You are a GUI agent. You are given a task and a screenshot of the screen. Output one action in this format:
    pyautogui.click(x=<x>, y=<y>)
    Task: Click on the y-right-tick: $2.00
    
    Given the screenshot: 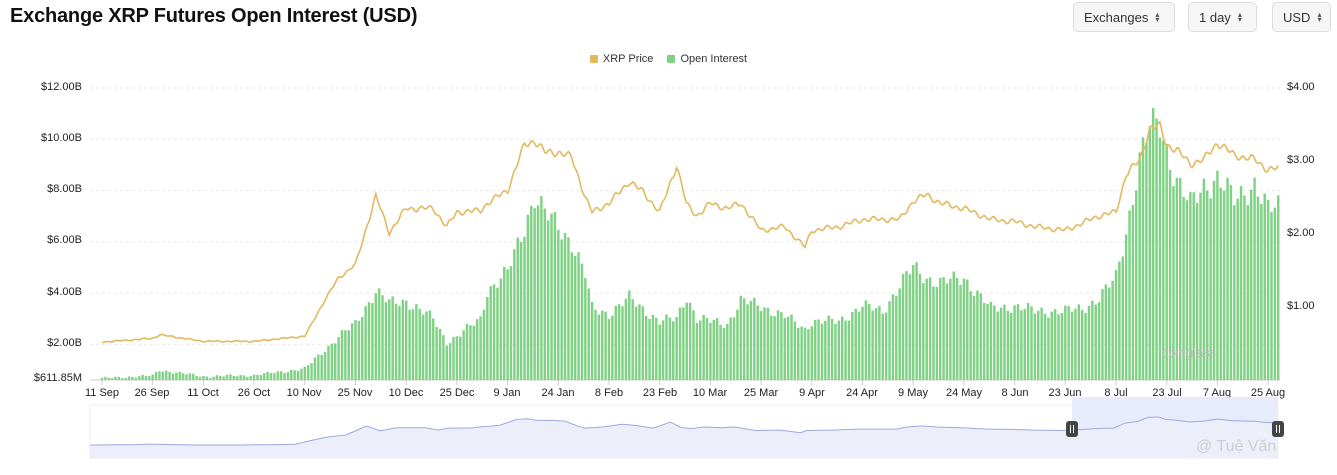 What is the action you would take?
    pyautogui.click(x=1301, y=233)
    